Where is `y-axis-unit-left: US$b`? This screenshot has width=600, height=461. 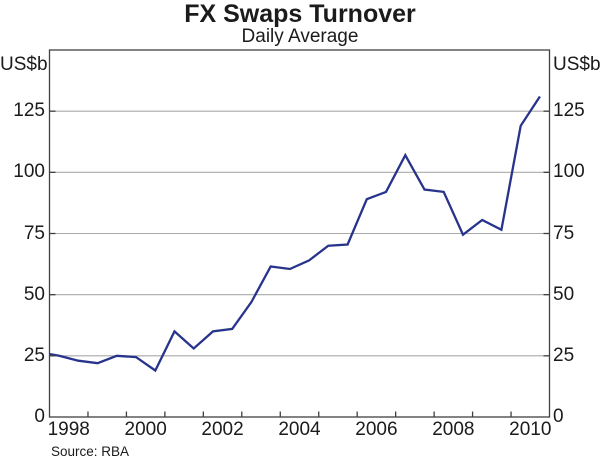
y-axis-unit-left: US$b is located at coordinates (24, 64).